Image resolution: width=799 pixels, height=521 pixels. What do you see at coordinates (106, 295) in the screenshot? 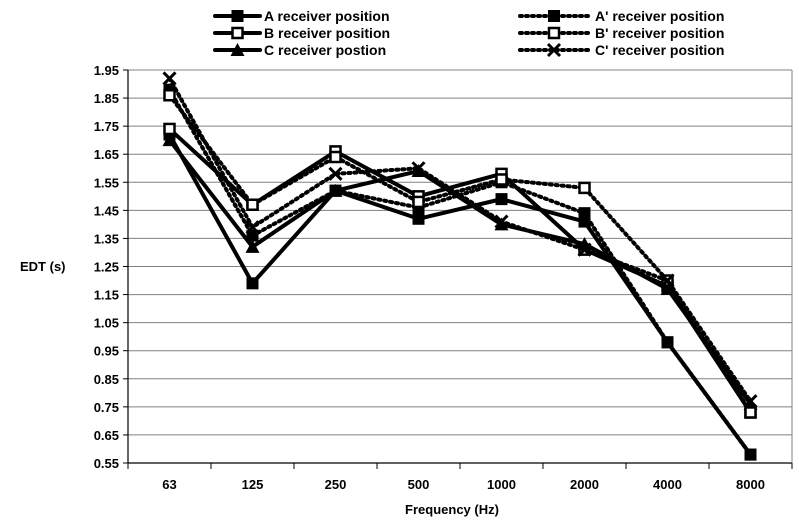
I see `y-tick-label-8: 1.15` at bounding box center [106, 295].